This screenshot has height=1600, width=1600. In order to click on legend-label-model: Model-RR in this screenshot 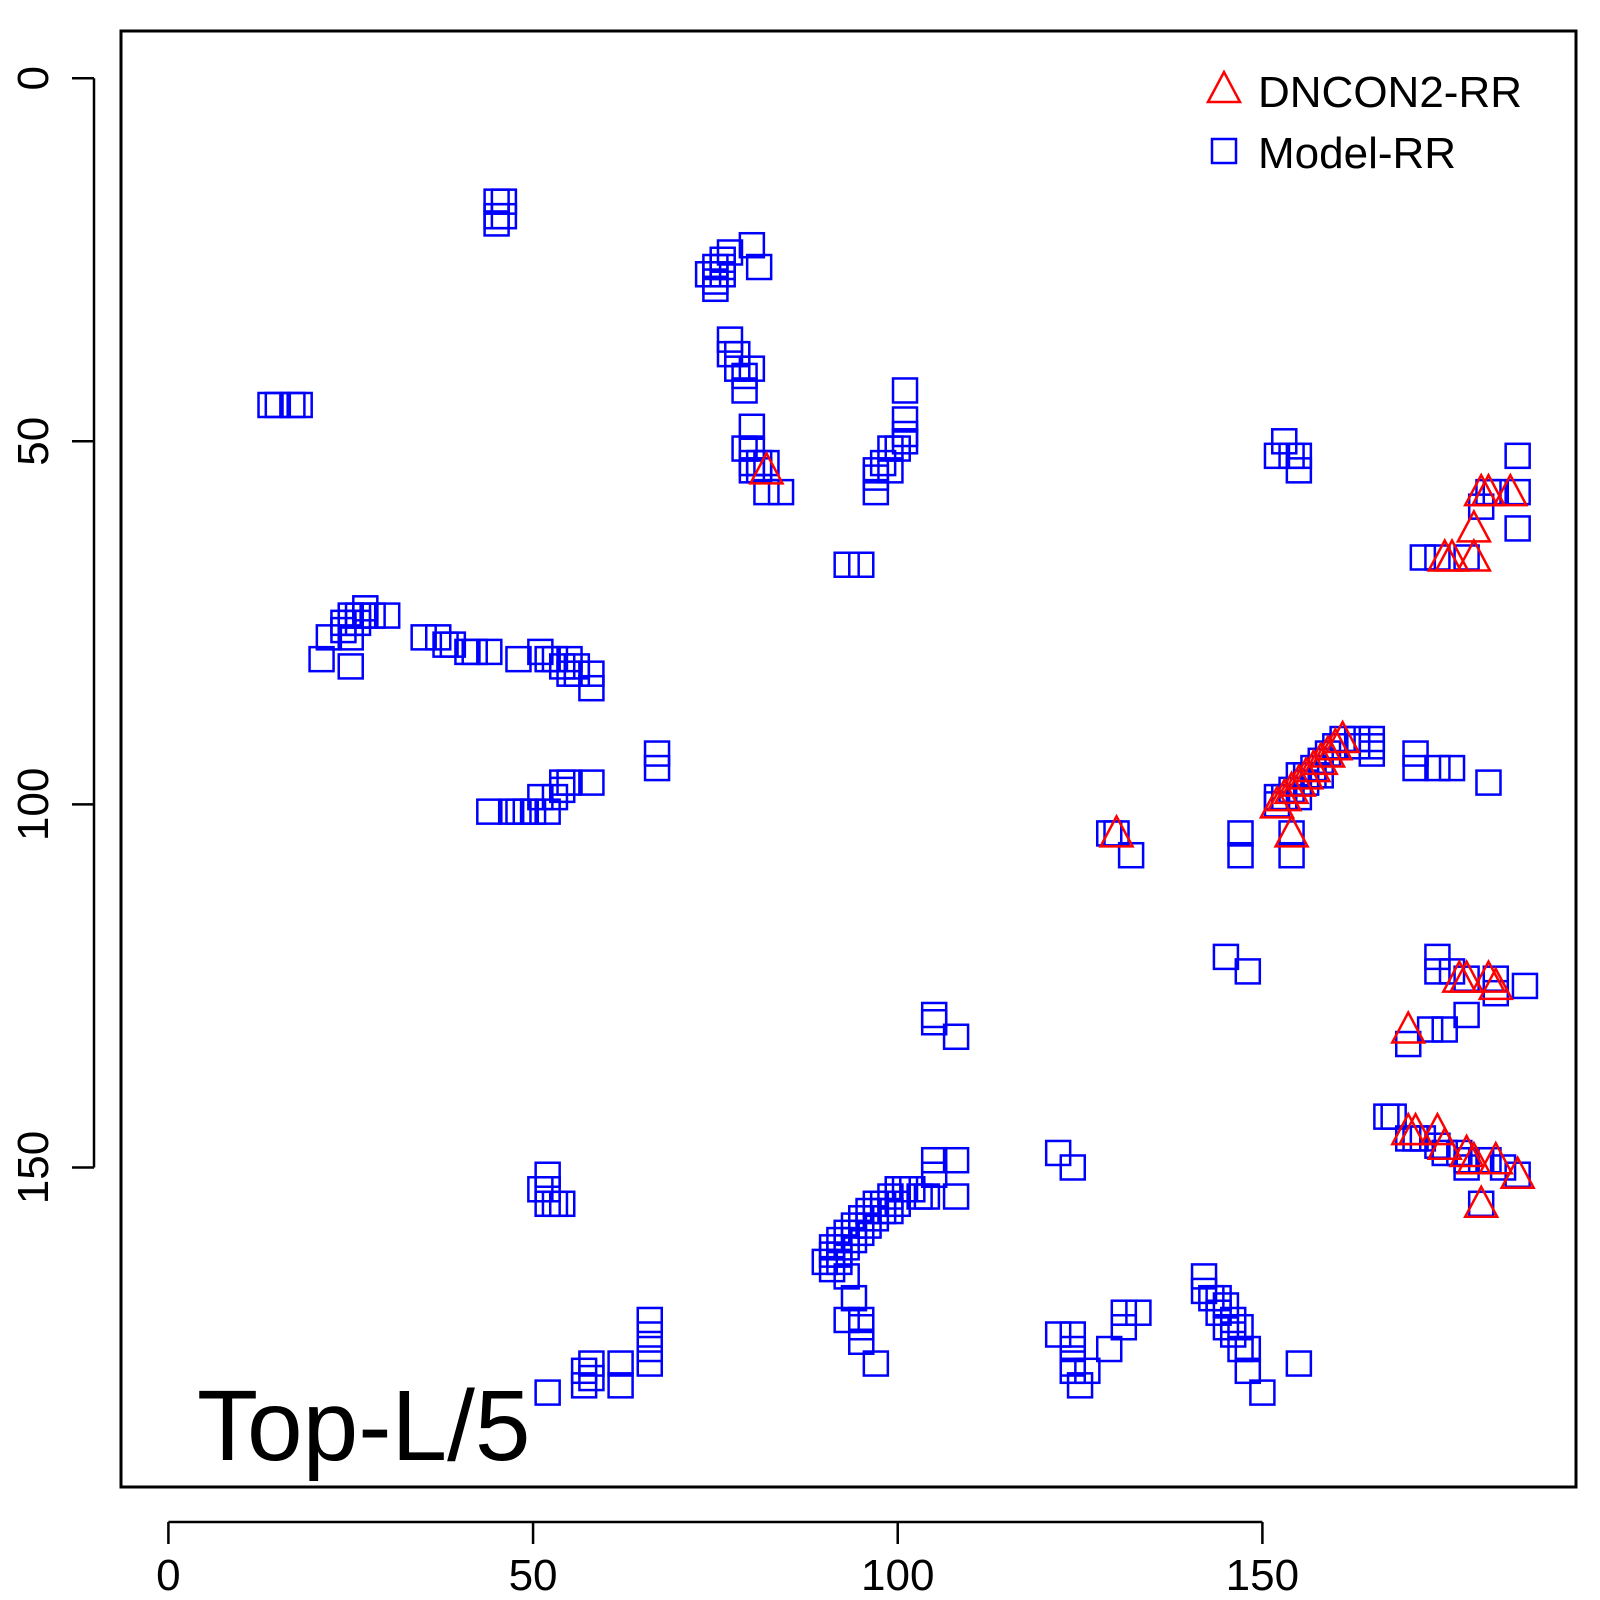, I will do `click(1357, 153)`.